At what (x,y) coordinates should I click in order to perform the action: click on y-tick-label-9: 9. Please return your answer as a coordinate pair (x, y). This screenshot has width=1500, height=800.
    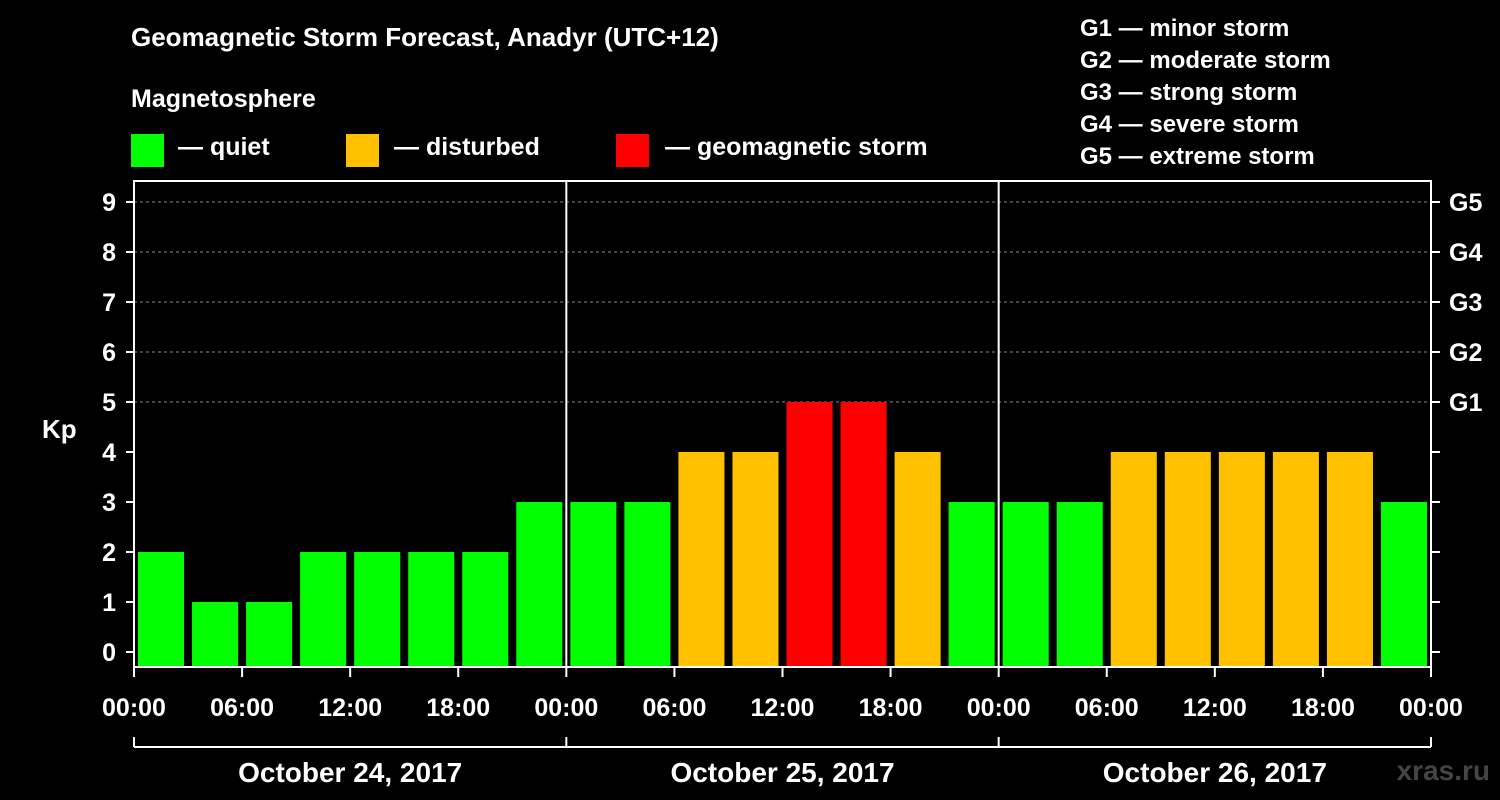
    Looking at the image, I should click on (109, 203).